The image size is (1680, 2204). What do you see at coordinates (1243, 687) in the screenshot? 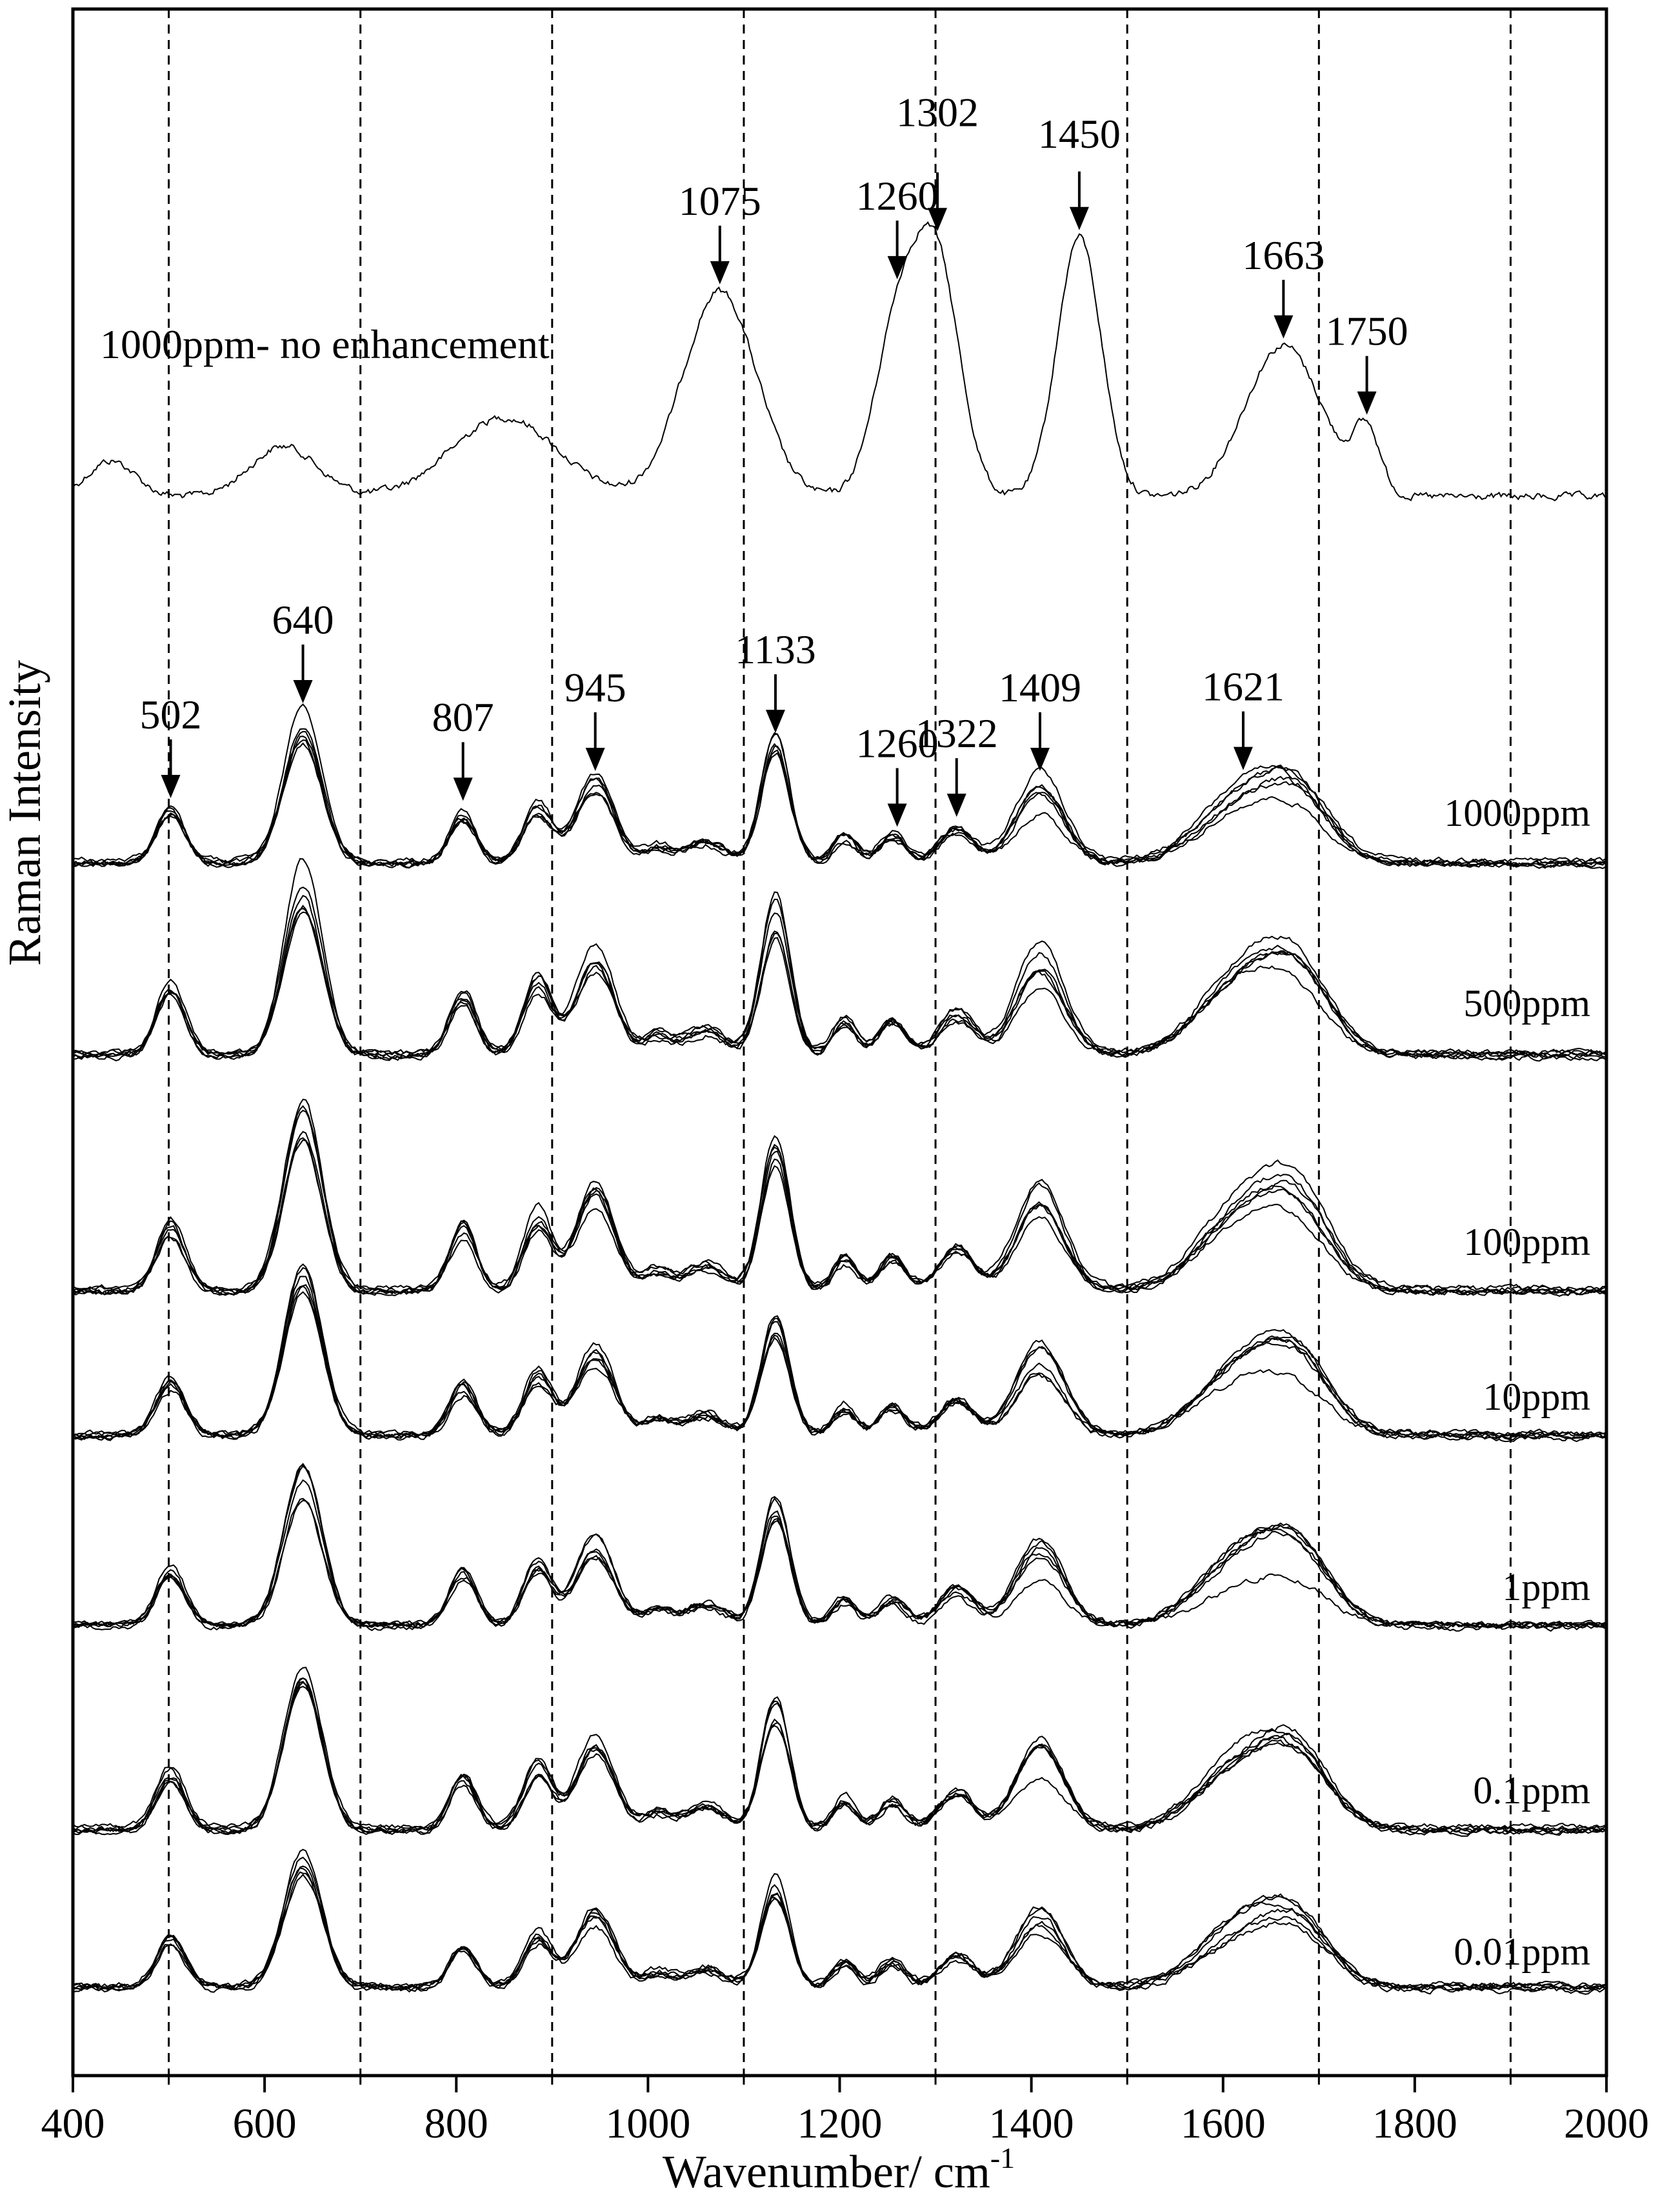
I see `sers-peak-1621-label: 1621` at bounding box center [1243, 687].